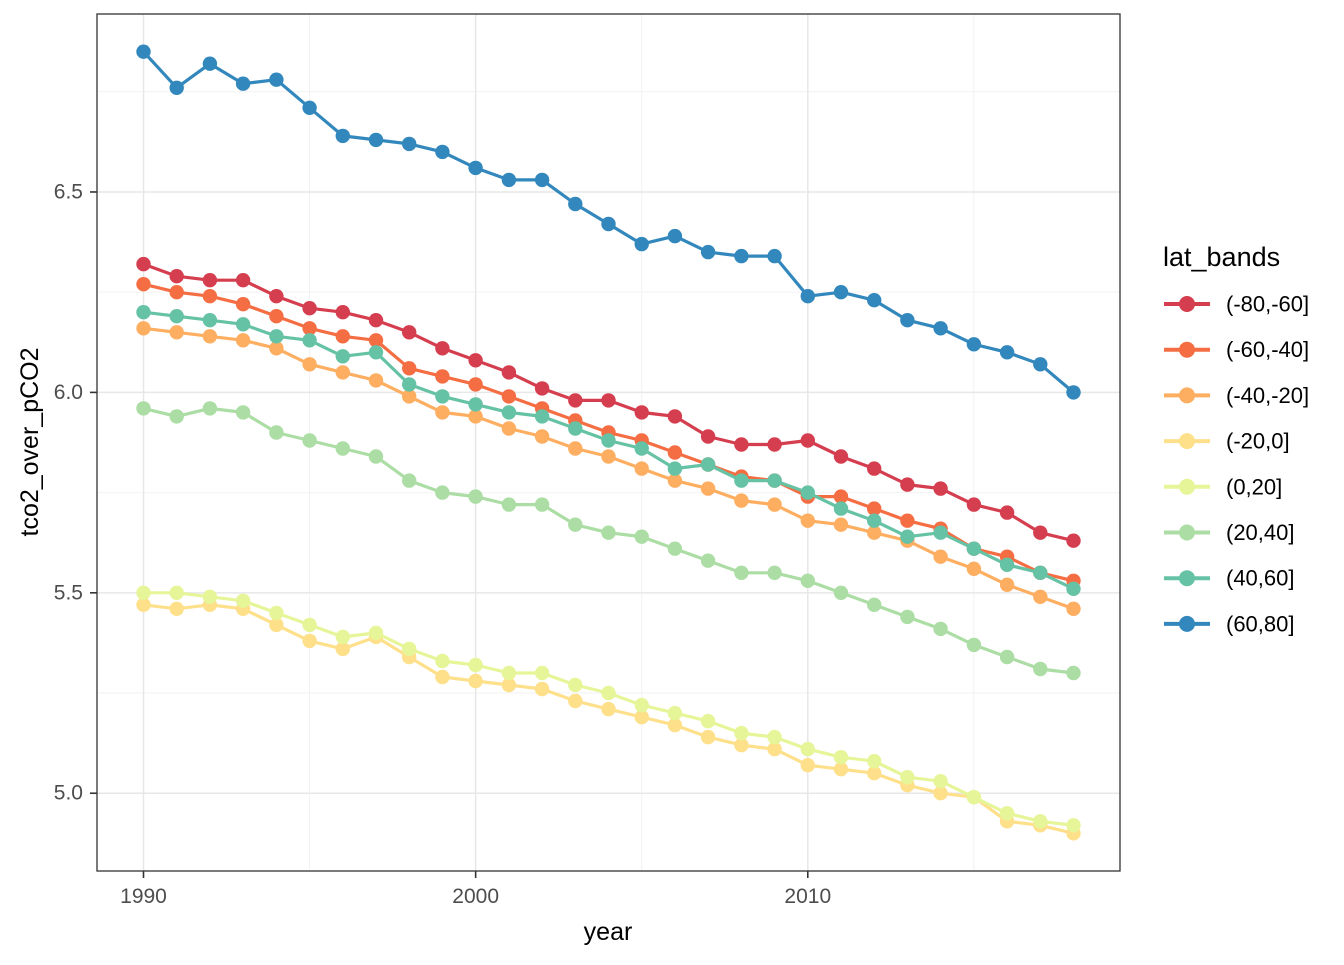 The image size is (1344, 965). What do you see at coordinates (1236, 395) in the screenshot?
I see `legend-entry-(-40,-20]: (-40,-20]` at bounding box center [1236, 395].